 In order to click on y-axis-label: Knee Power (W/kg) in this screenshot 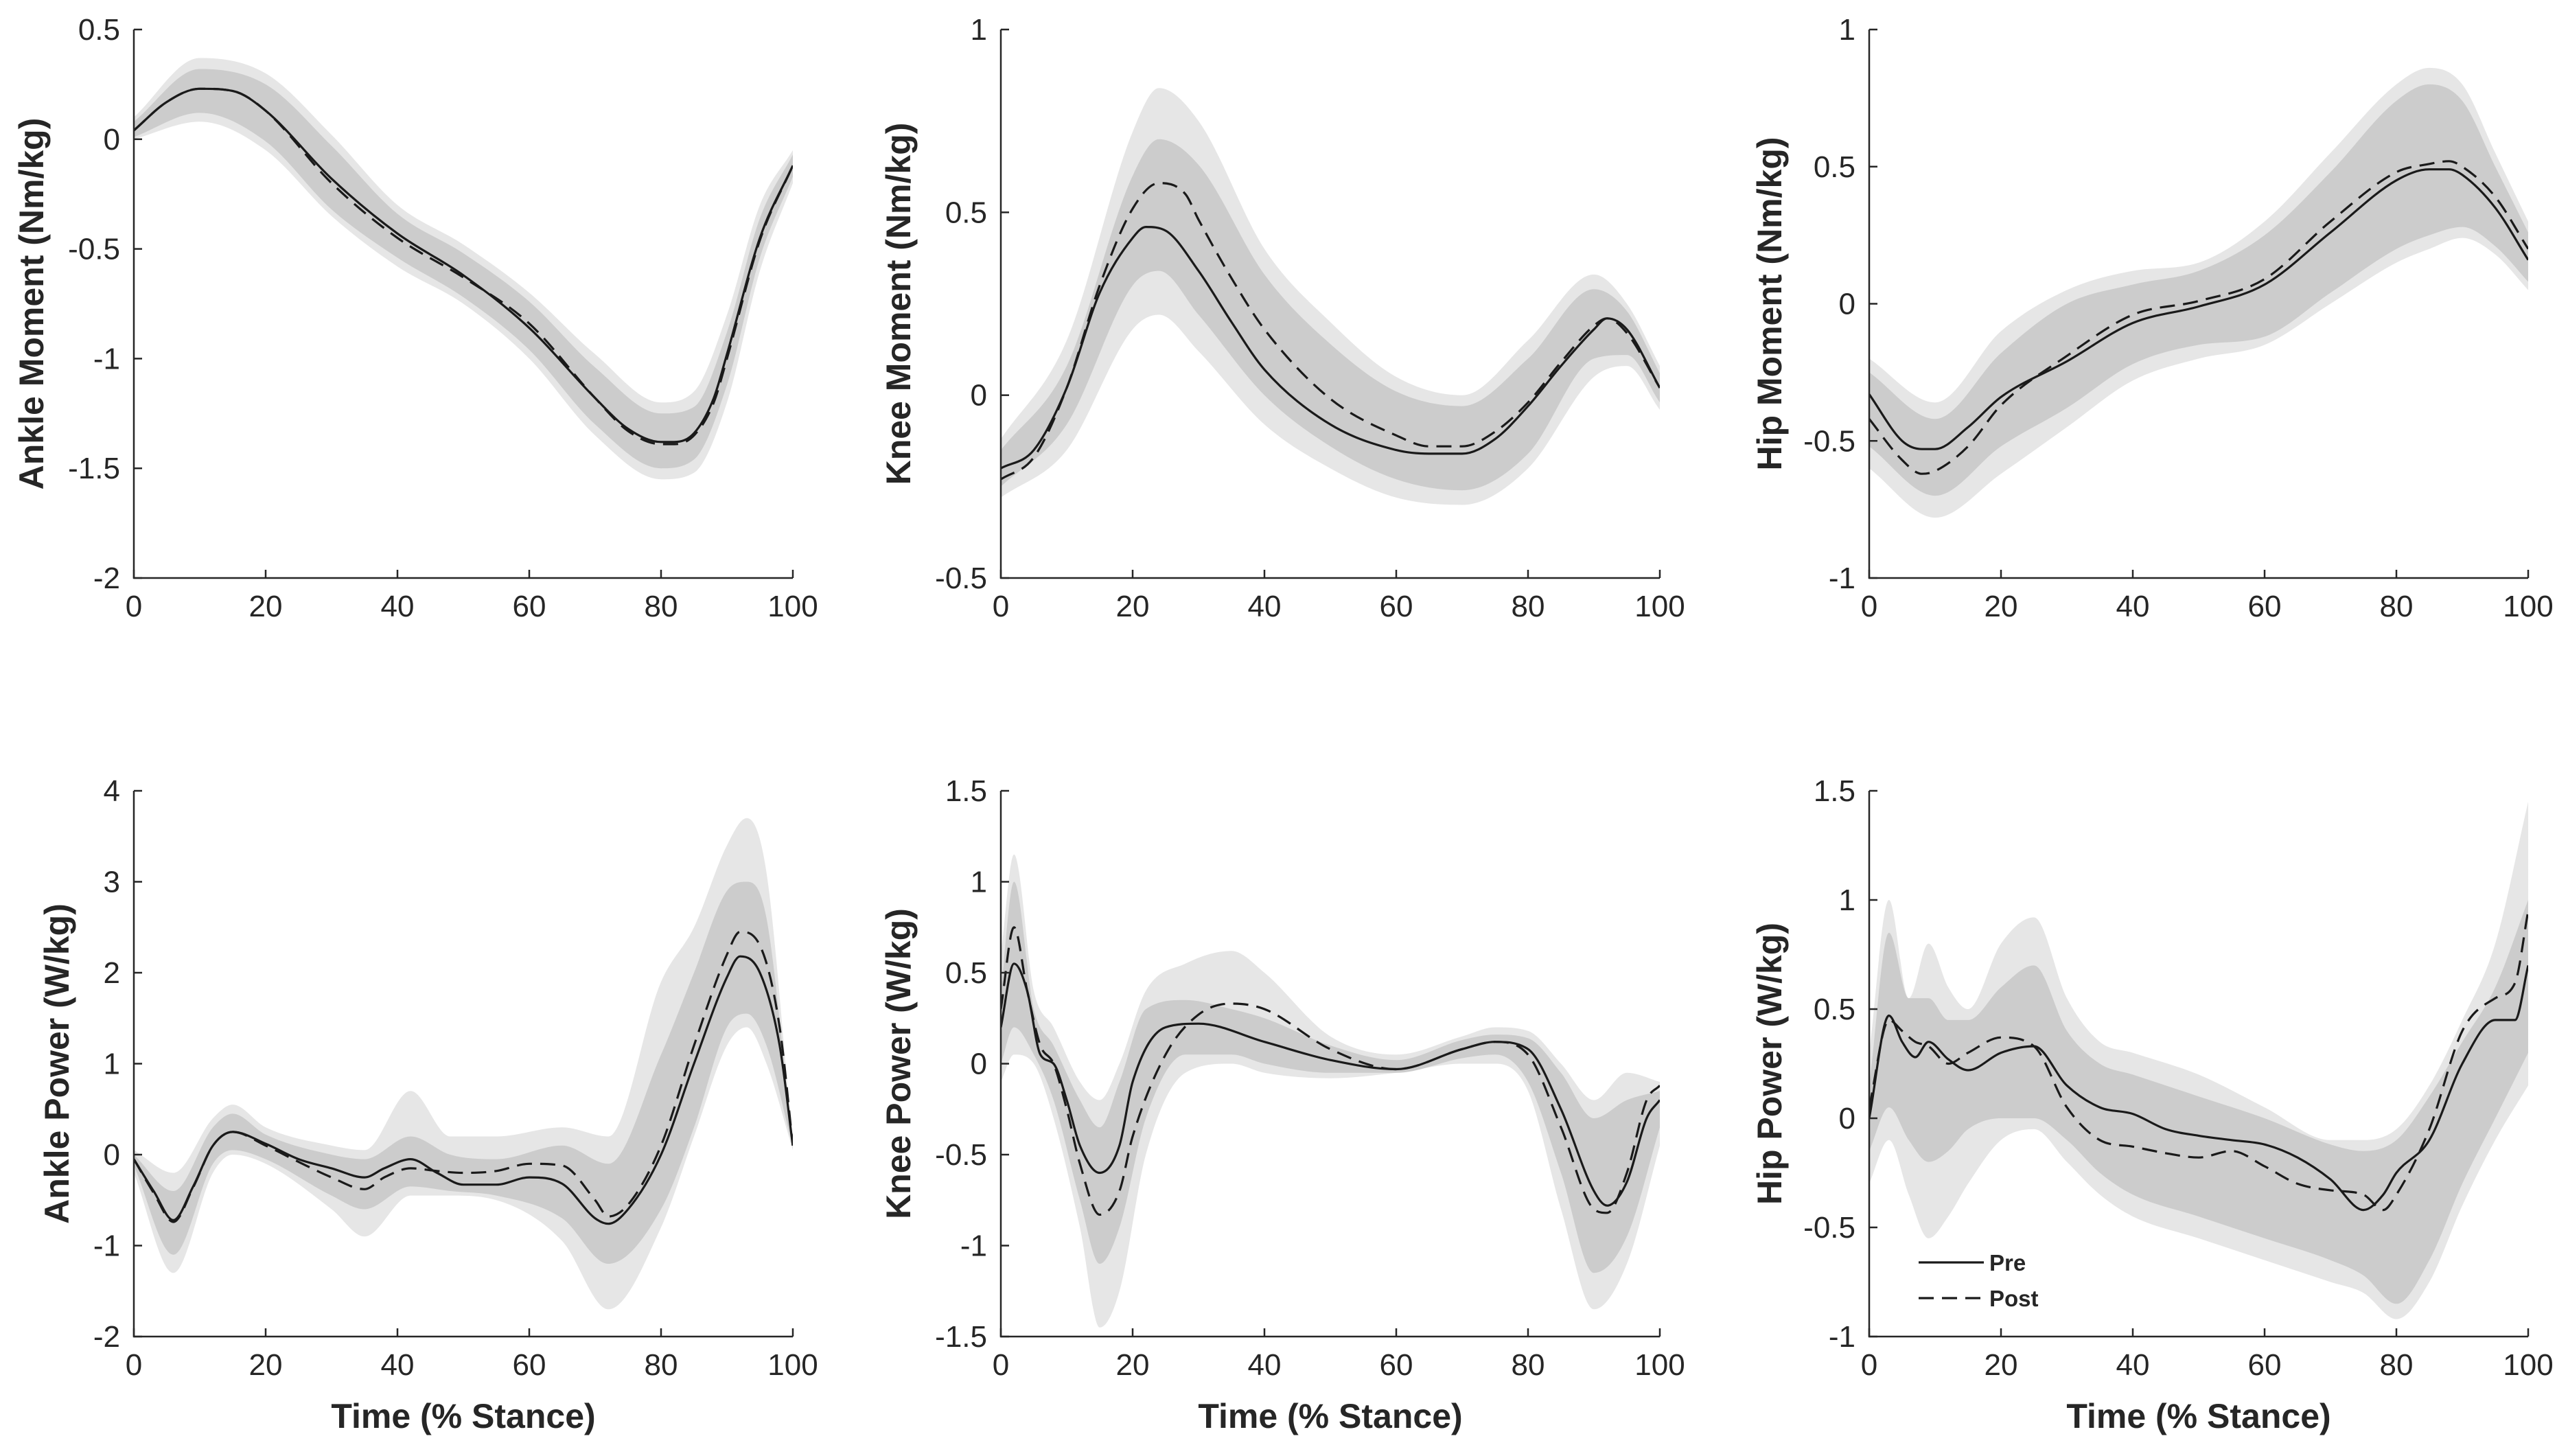, I will do `click(898, 1063)`.